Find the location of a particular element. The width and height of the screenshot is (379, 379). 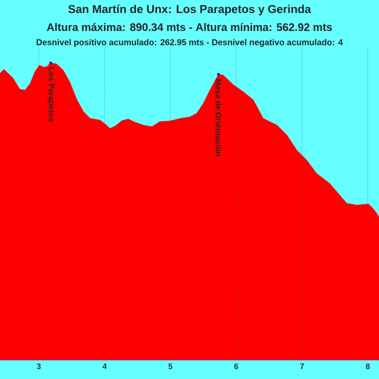

text: Desnivel positivo acumulado: 262.95 mts - Desnivel negativo acumulado: 4 is located at coordinates (189, 43).